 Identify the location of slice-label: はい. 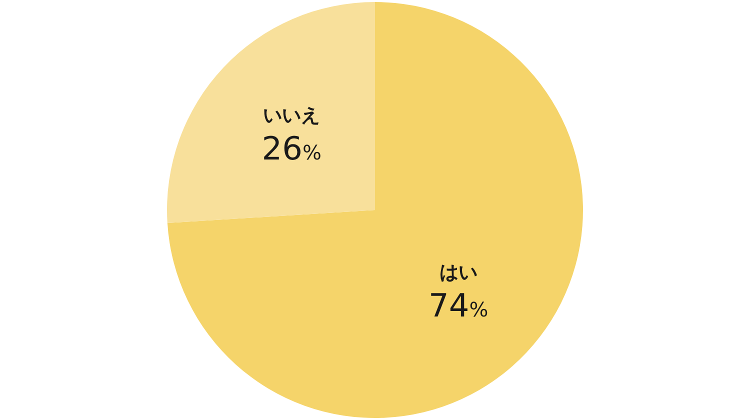
(458, 272).